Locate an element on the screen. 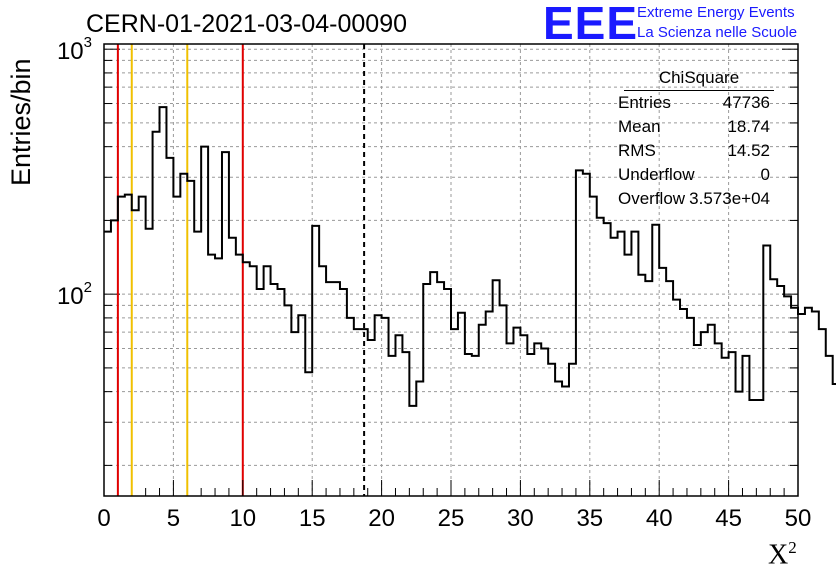 The height and width of the screenshot is (572, 836). x-axis-label: X2 is located at coordinates (782, 554).